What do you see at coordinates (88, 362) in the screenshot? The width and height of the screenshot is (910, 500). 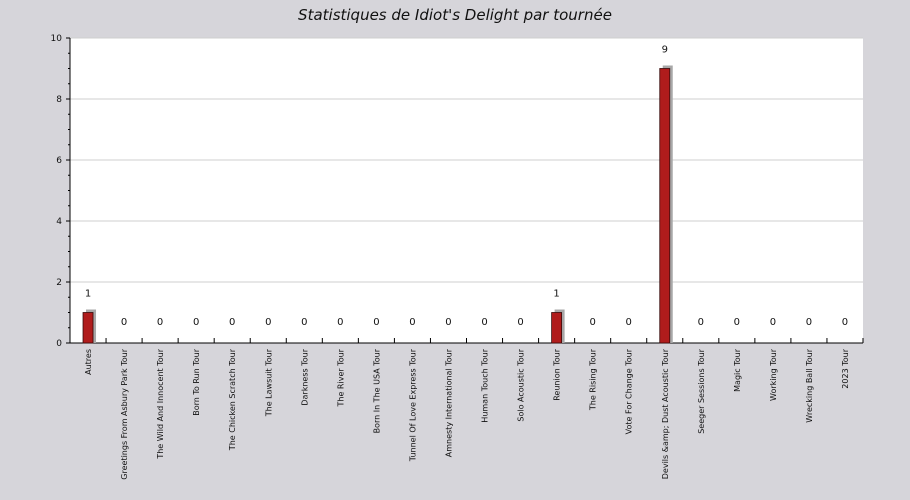 I see `x-tick-label: Autres` at bounding box center [88, 362].